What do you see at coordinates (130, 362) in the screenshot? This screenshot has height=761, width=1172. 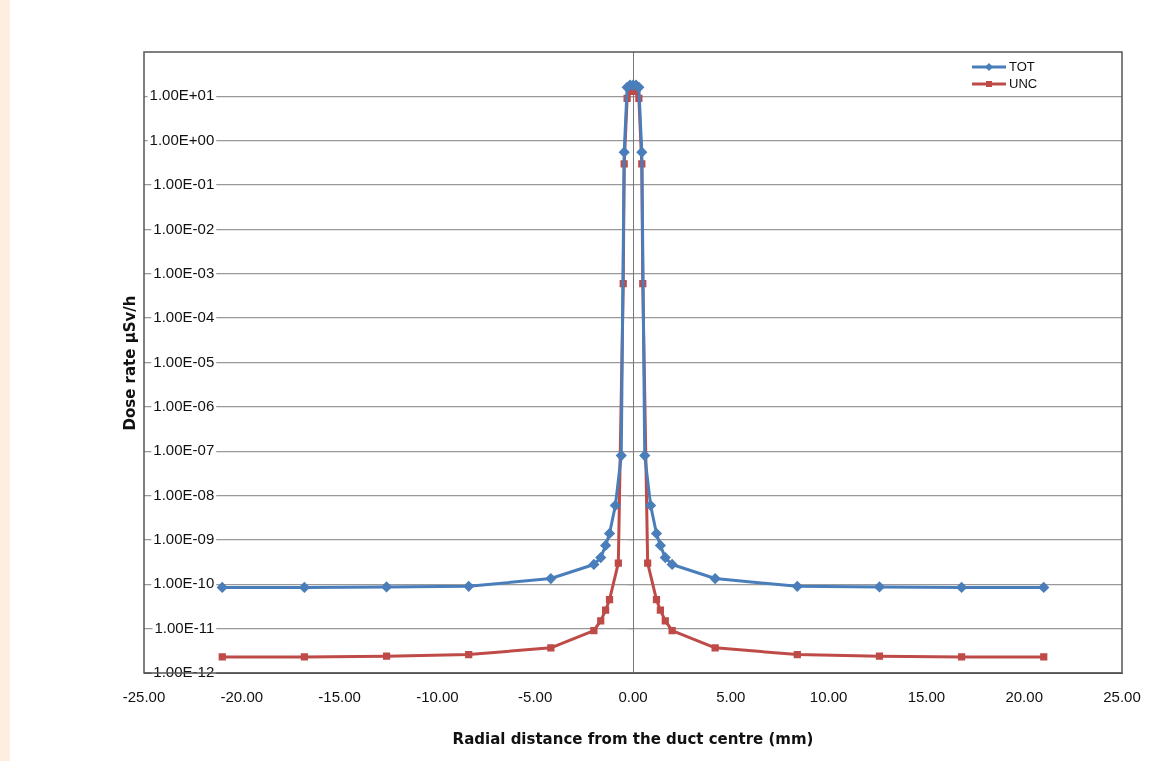 I see `y-axis-title: Dose rate µSv/h` at bounding box center [130, 362].